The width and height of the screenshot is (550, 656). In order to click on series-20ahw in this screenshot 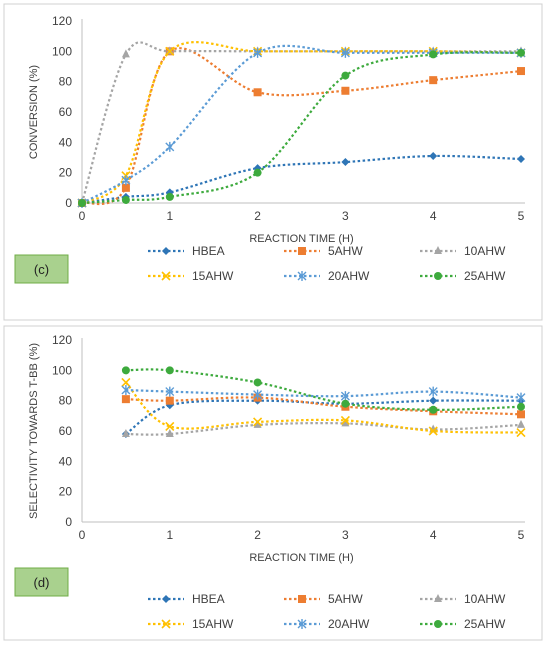, I will do `click(323, 394)`.